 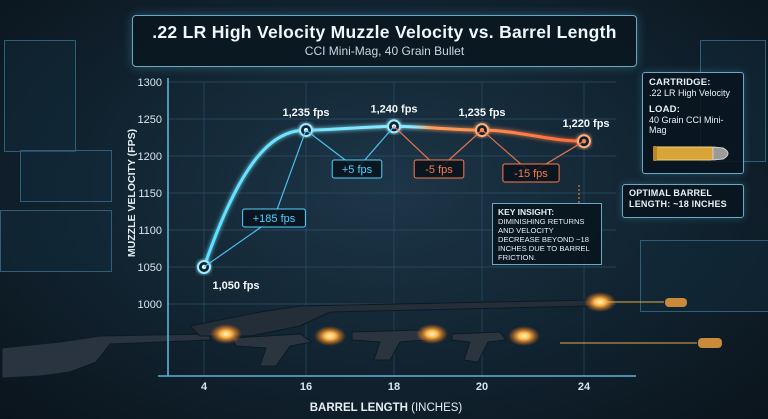 What do you see at coordinates (680, 82) in the screenshot?
I see `cartridge-label: CARTRIDGE:` at bounding box center [680, 82].